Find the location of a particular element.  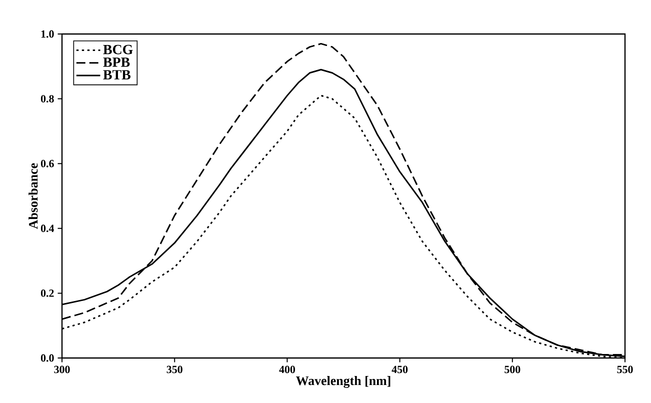

y-tick-label: 0.4 is located at coordinates (47, 228).